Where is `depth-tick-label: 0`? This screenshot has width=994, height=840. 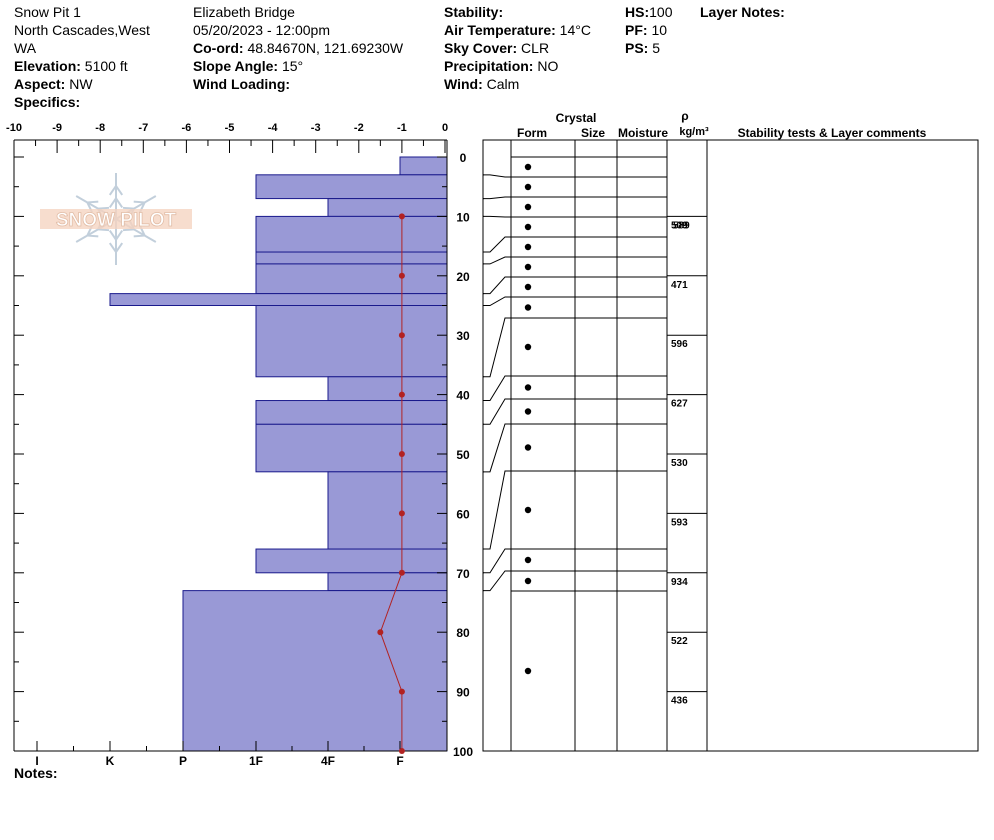
depth-tick-label: 0 is located at coordinates (463, 158).